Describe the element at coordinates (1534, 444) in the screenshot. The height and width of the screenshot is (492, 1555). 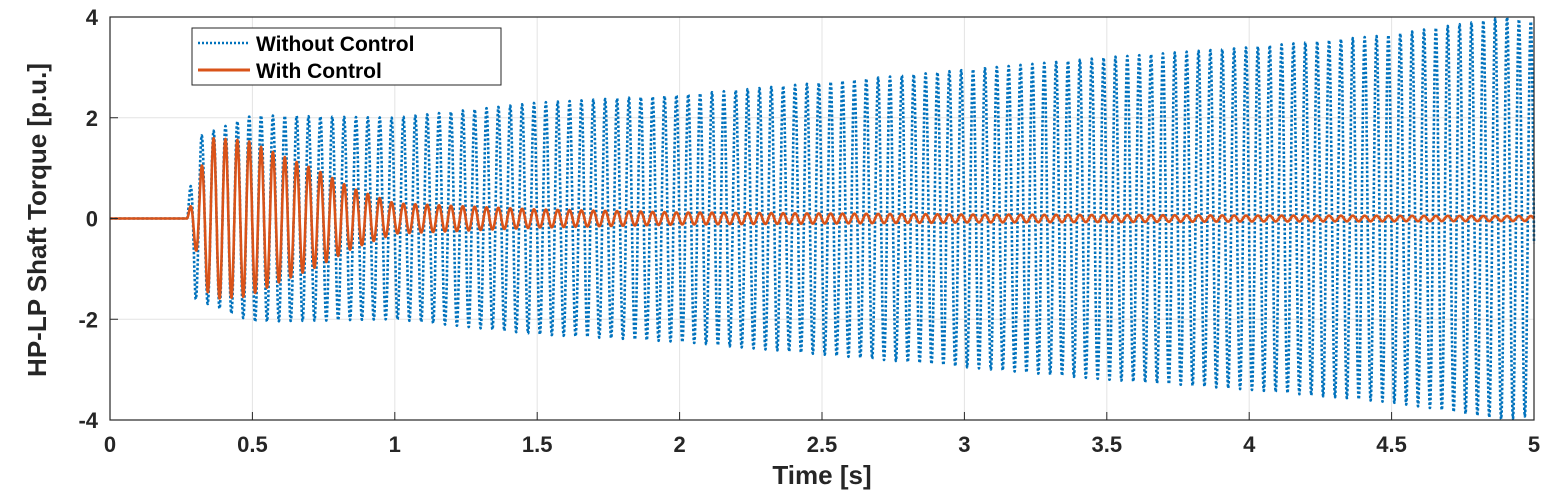
I see `x-tick-label: 5` at that location.